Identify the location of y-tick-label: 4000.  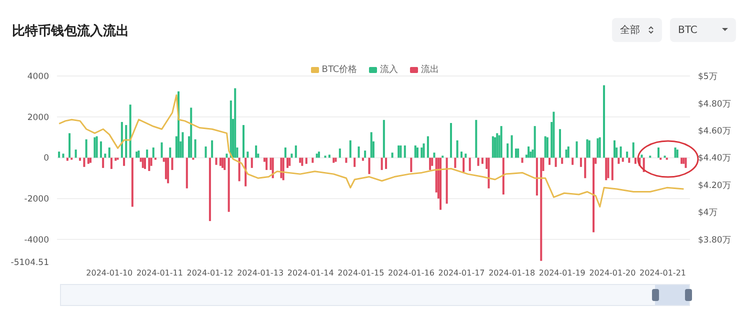
(38, 77).